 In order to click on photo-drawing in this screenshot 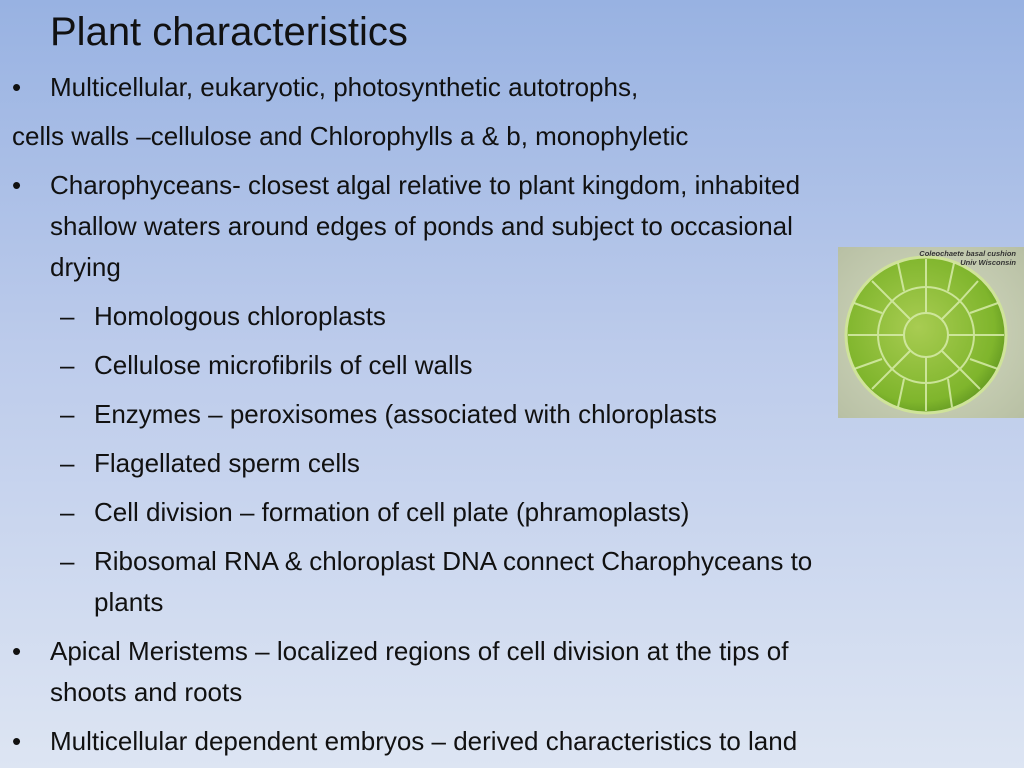, I will do `click(931, 332)`.